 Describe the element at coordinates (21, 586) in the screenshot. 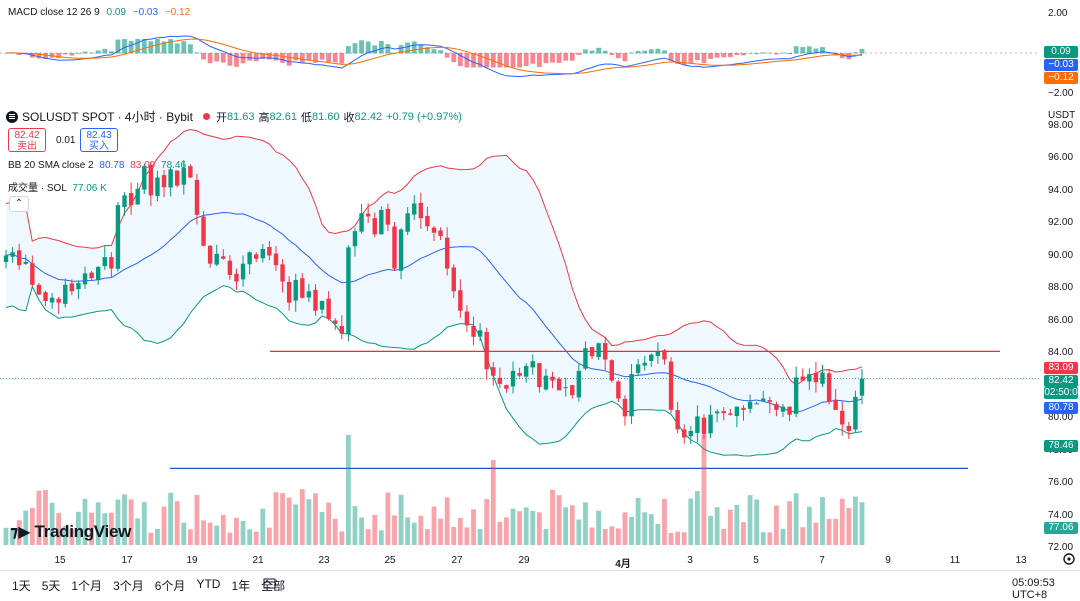

I see `range-button: 1天` at that location.